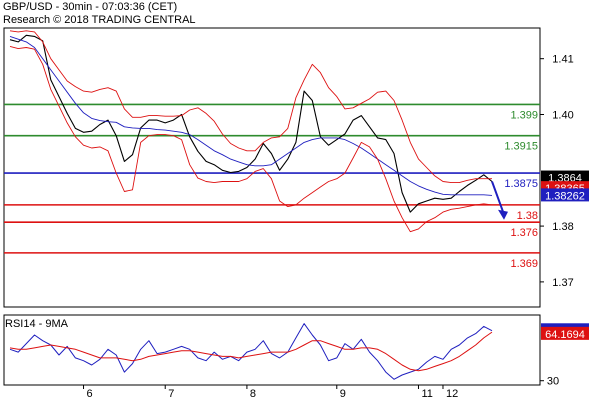 This screenshot has height=400, width=590. What do you see at coordinates (452, 394) in the screenshot?
I see `x-tick-label: 12` at bounding box center [452, 394].